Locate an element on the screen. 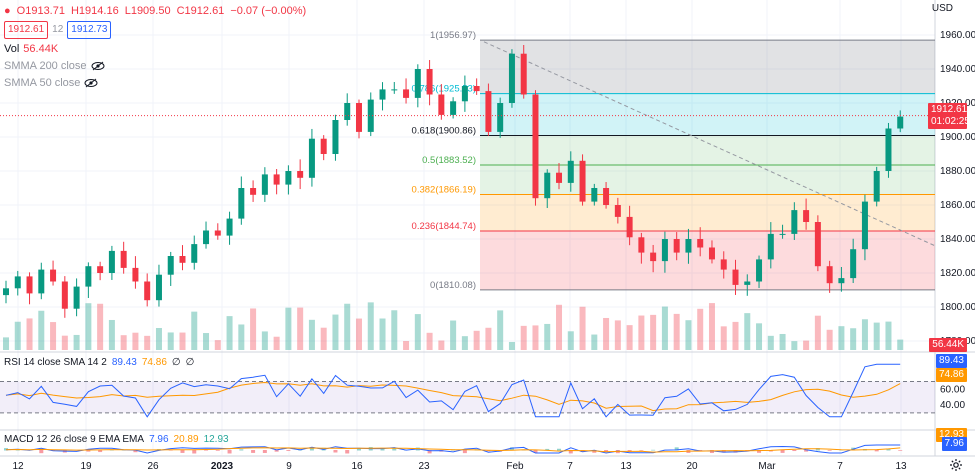 The height and width of the screenshot is (476, 975). sma200-legend: SMMA 200 close is located at coordinates (156, 66).